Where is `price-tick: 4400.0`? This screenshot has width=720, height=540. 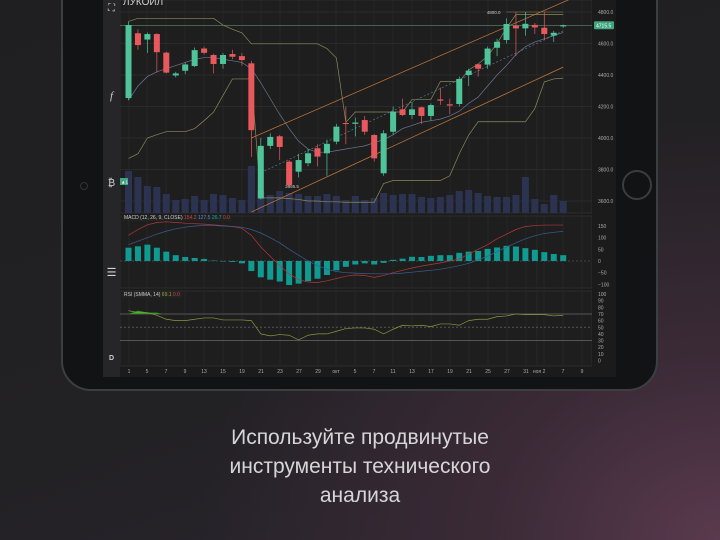
price-tick: 4400.0 is located at coordinates (606, 76).